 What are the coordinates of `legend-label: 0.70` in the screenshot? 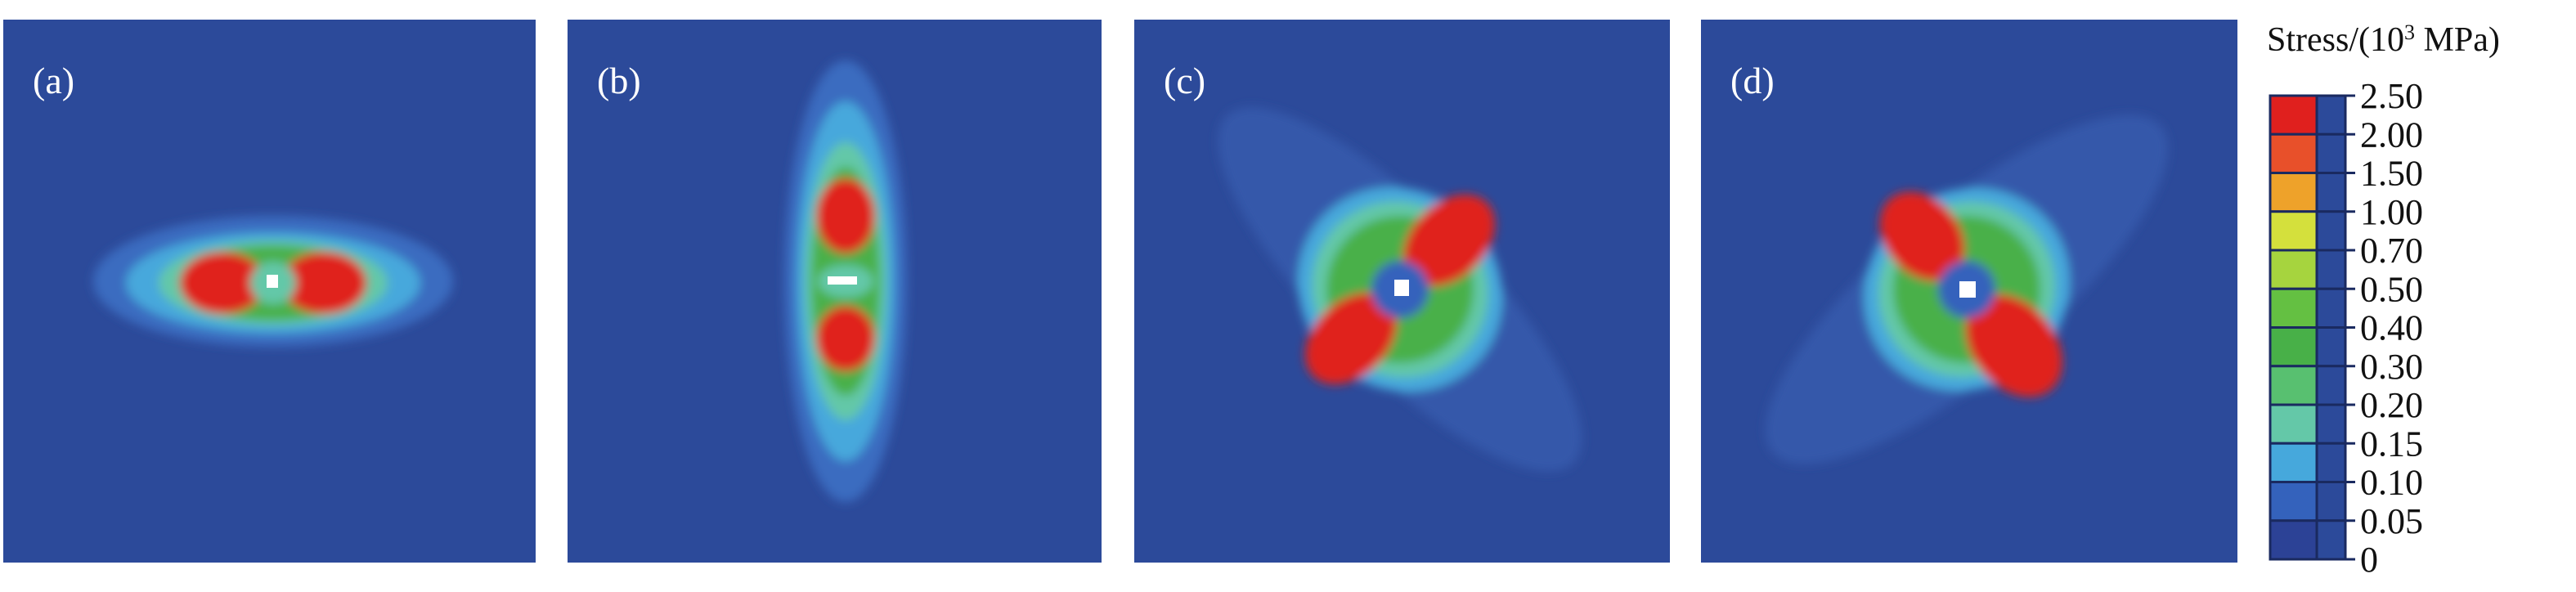 It's located at (2391, 251).